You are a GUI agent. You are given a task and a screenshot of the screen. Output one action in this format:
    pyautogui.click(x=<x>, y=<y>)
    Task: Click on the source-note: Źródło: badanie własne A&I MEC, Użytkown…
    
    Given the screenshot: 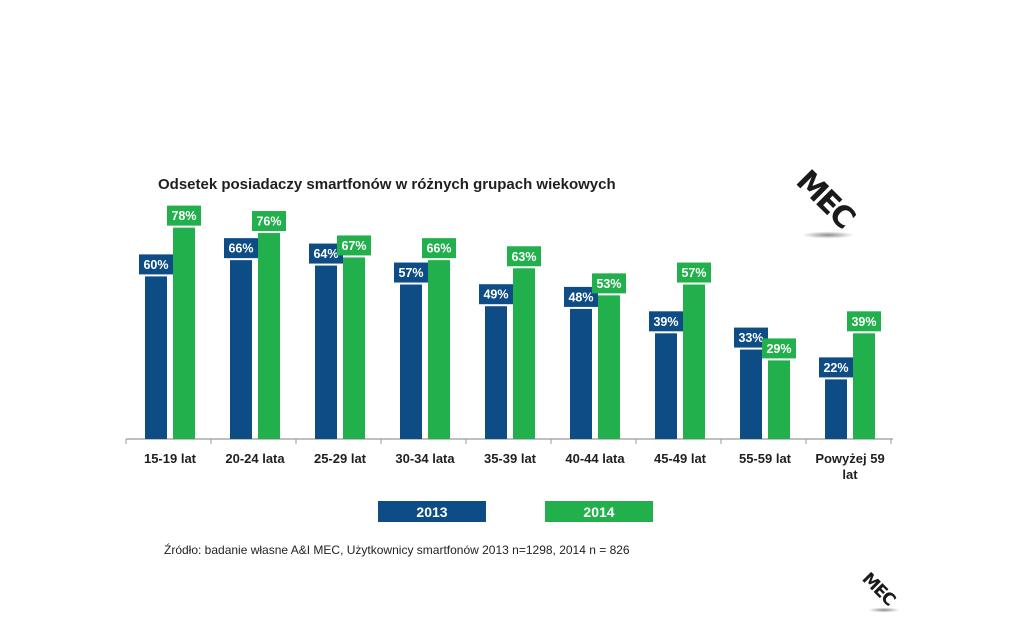 What is the action you would take?
    pyautogui.click(x=397, y=550)
    